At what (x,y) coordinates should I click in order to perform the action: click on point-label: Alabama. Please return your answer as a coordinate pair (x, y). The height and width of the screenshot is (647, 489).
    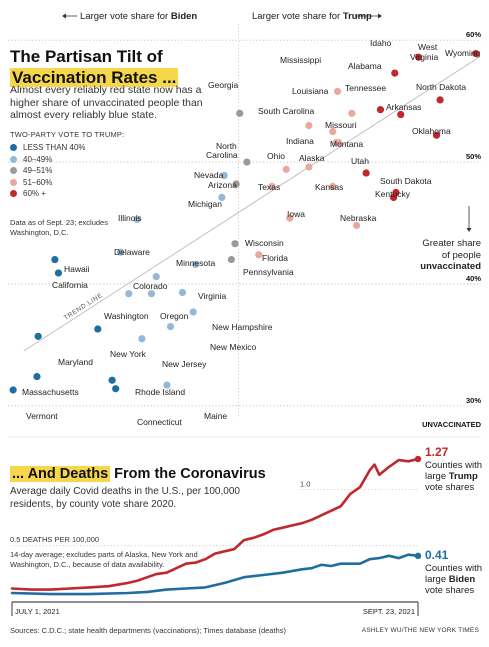
    Looking at the image, I should click on (365, 66).